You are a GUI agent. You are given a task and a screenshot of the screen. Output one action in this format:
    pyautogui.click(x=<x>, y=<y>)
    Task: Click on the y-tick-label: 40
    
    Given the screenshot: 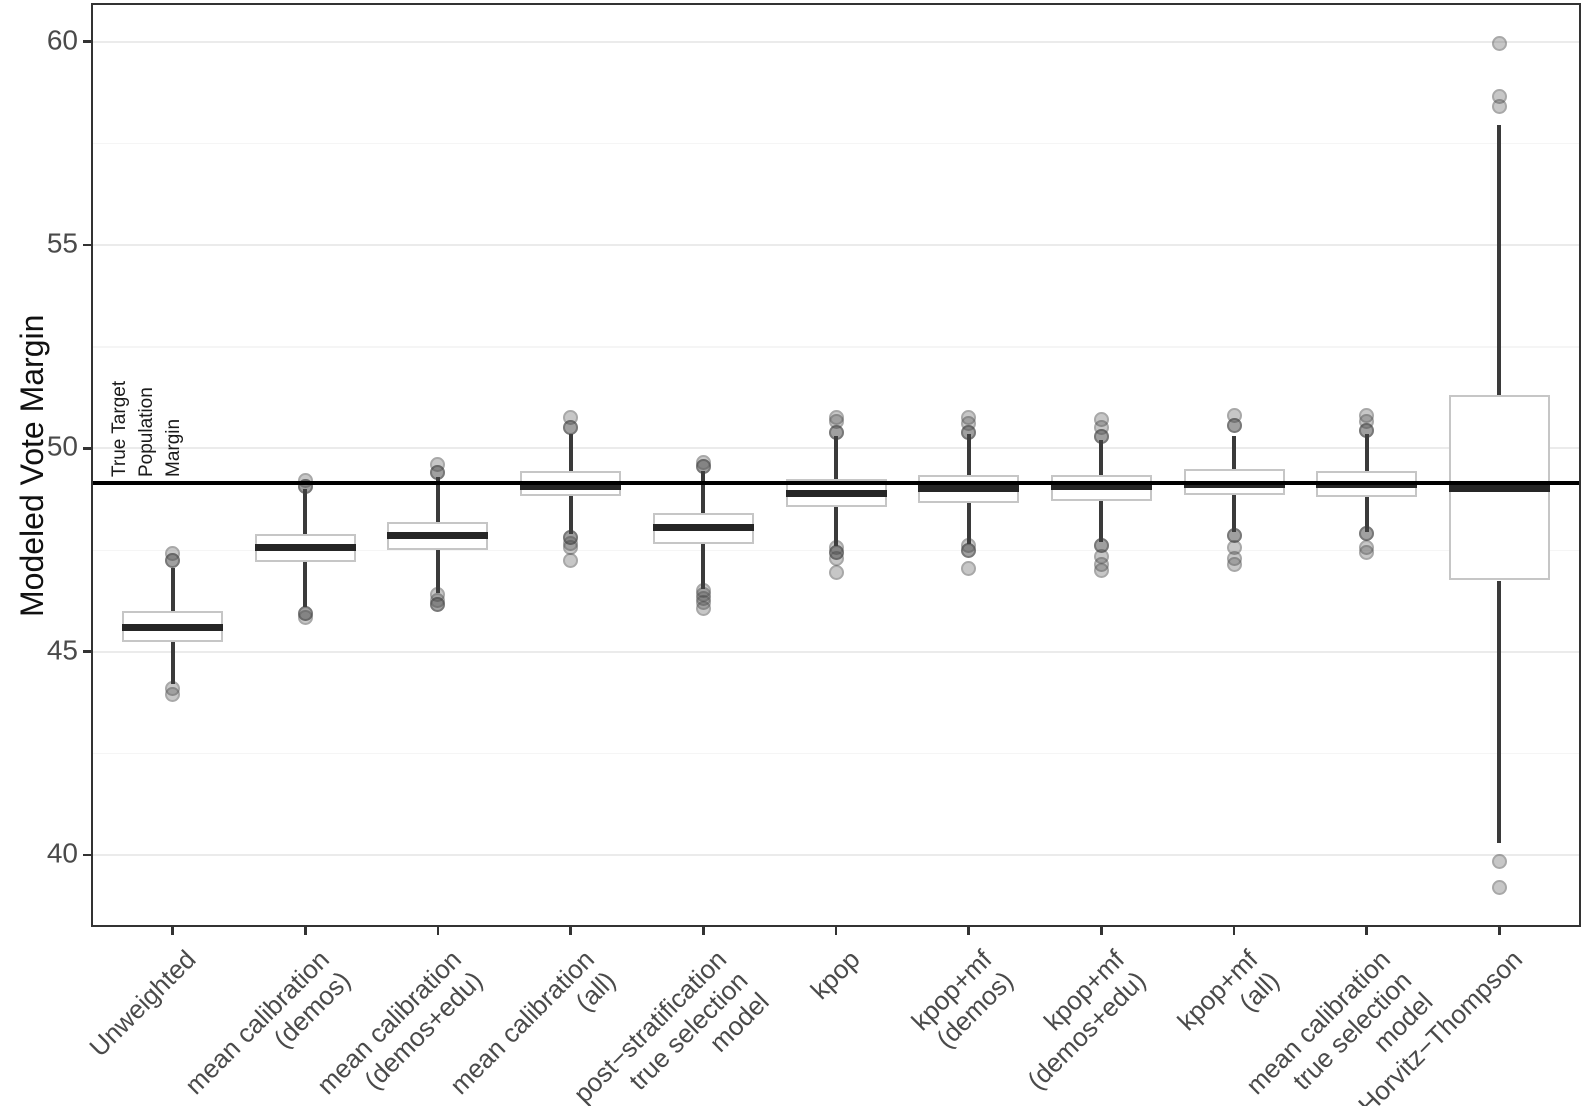 What is the action you would take?
    pyautogui.click(x=62, y=853)
    